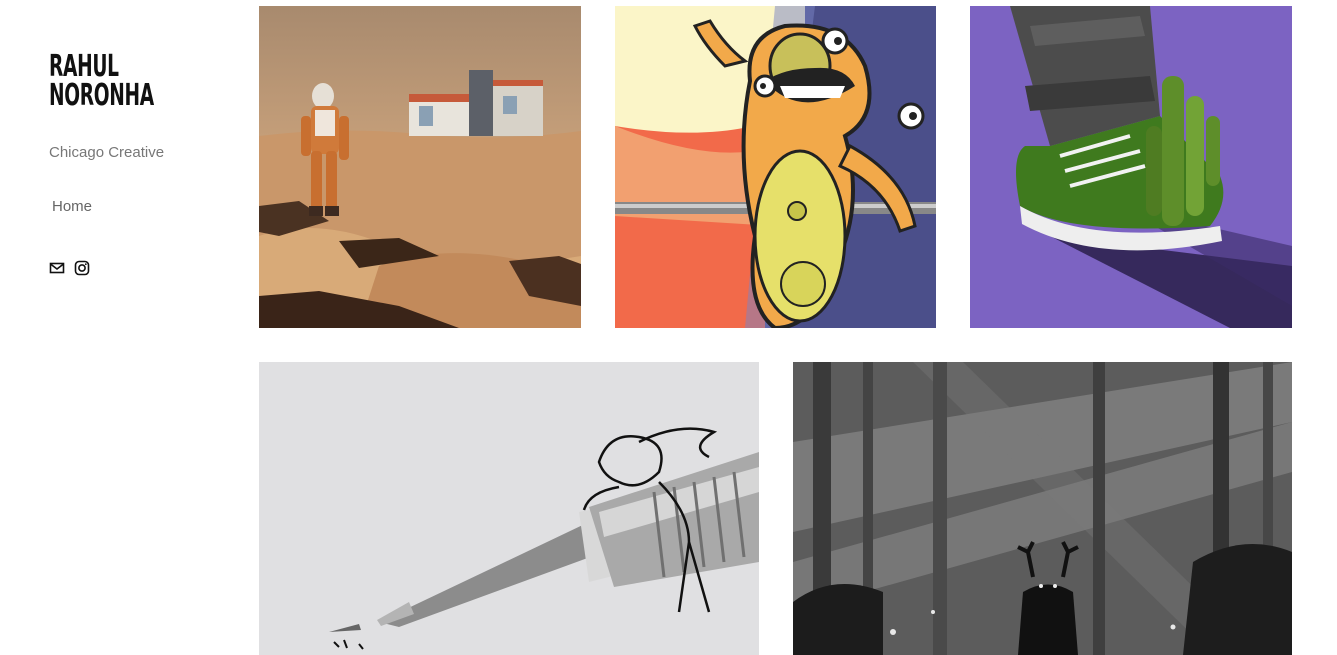 This screenshot has width=1337, height=655. I want to click on gallery-item-creature, so click(775, 167).